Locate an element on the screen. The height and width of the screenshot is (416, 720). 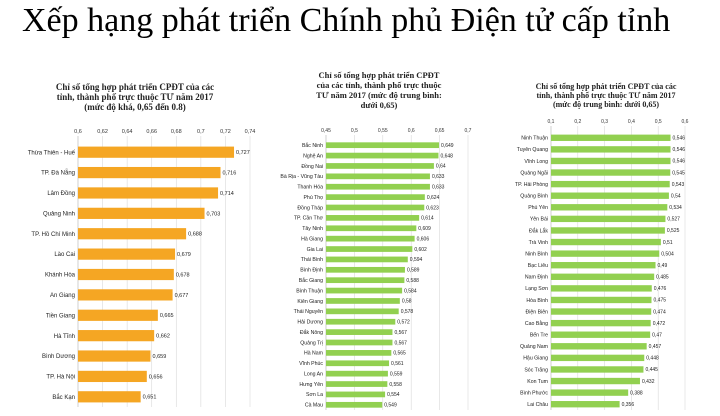
x-tick-label: 0,45 is located at coordinates (326, 131).